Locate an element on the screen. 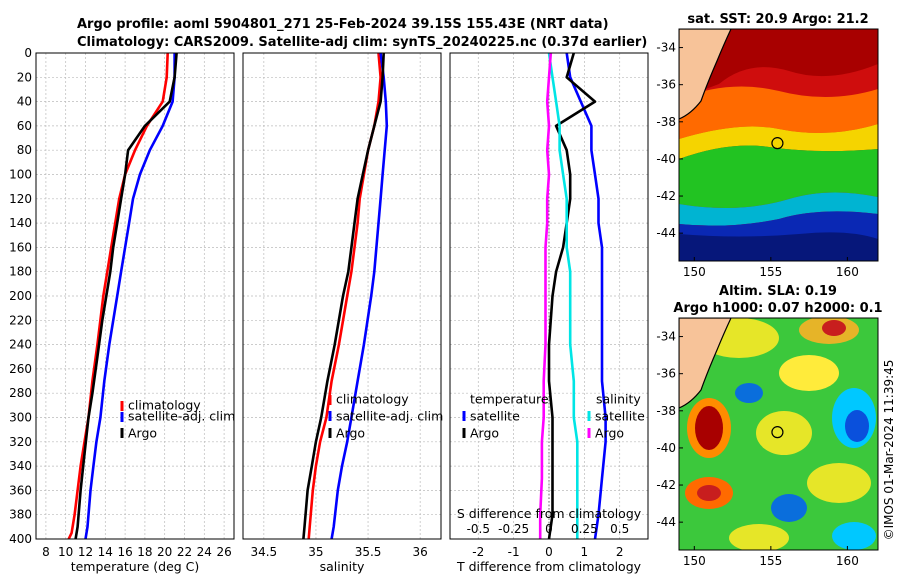 The image size is (900, 580). temp-ytick-7: 140 is located at coordinates (20, 223).